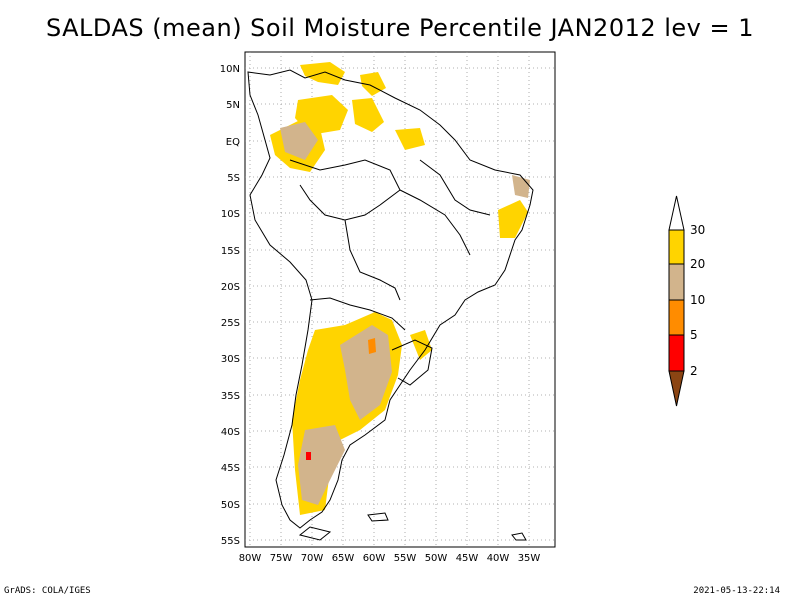 The height and width of the screenshot is (600, 800). What do you see at coordinates (233, 105) in the screenshot?
I see `lat-label: 5N` at bounding box center [233, 105].